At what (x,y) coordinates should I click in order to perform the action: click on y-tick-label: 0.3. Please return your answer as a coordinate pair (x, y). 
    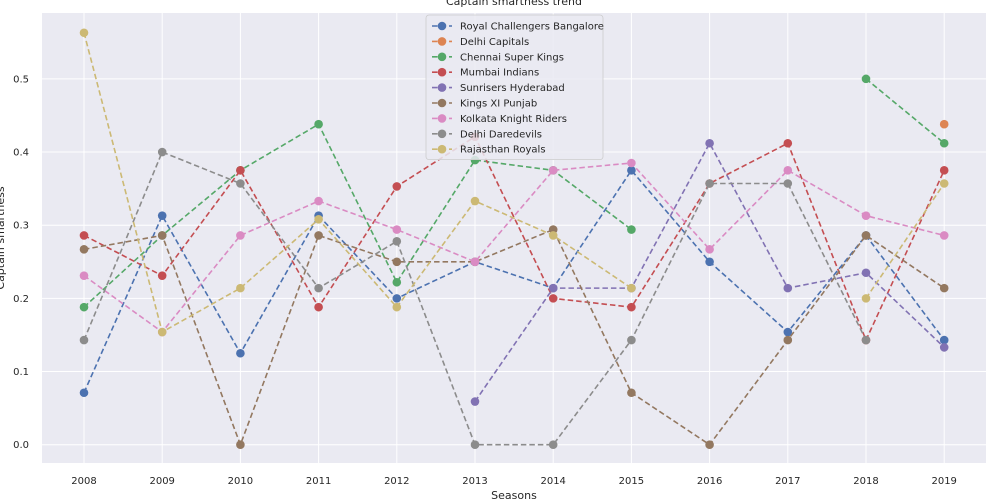
    Looking at the image, I should click on (21, 226).